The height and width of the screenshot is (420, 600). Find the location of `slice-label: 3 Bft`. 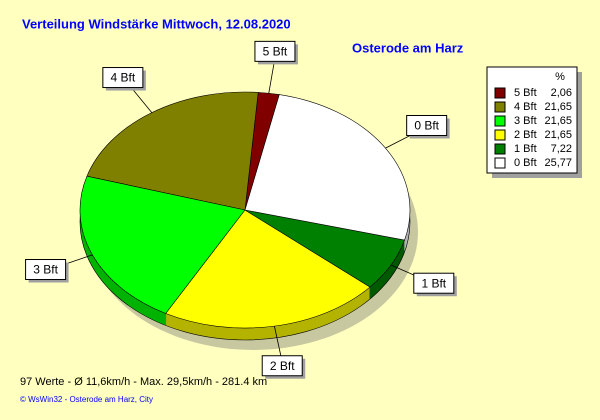

slice-label: 3 Bft is located at coordinates (45, 270).